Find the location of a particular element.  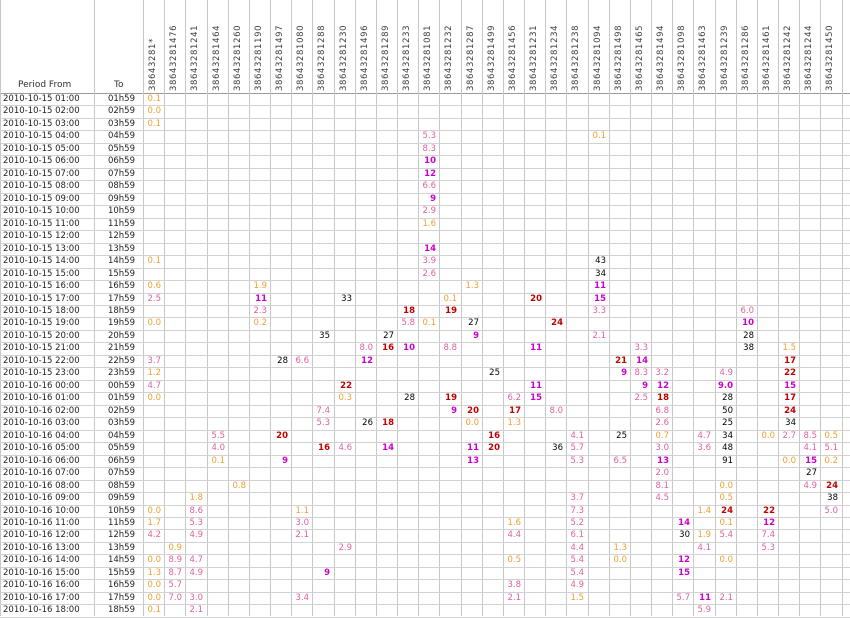

value-cell: 2.6 is located at coordinates (429, 274).